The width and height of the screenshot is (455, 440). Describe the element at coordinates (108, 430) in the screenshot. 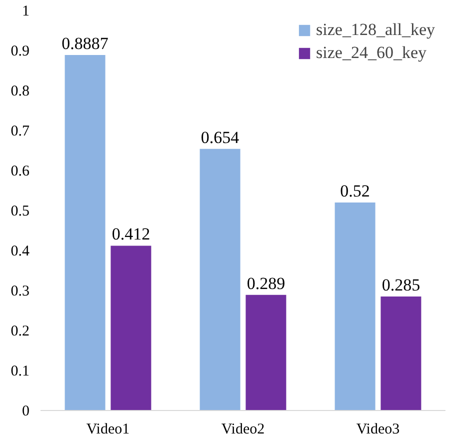

I see `x-tick-label: Video1` at that location.